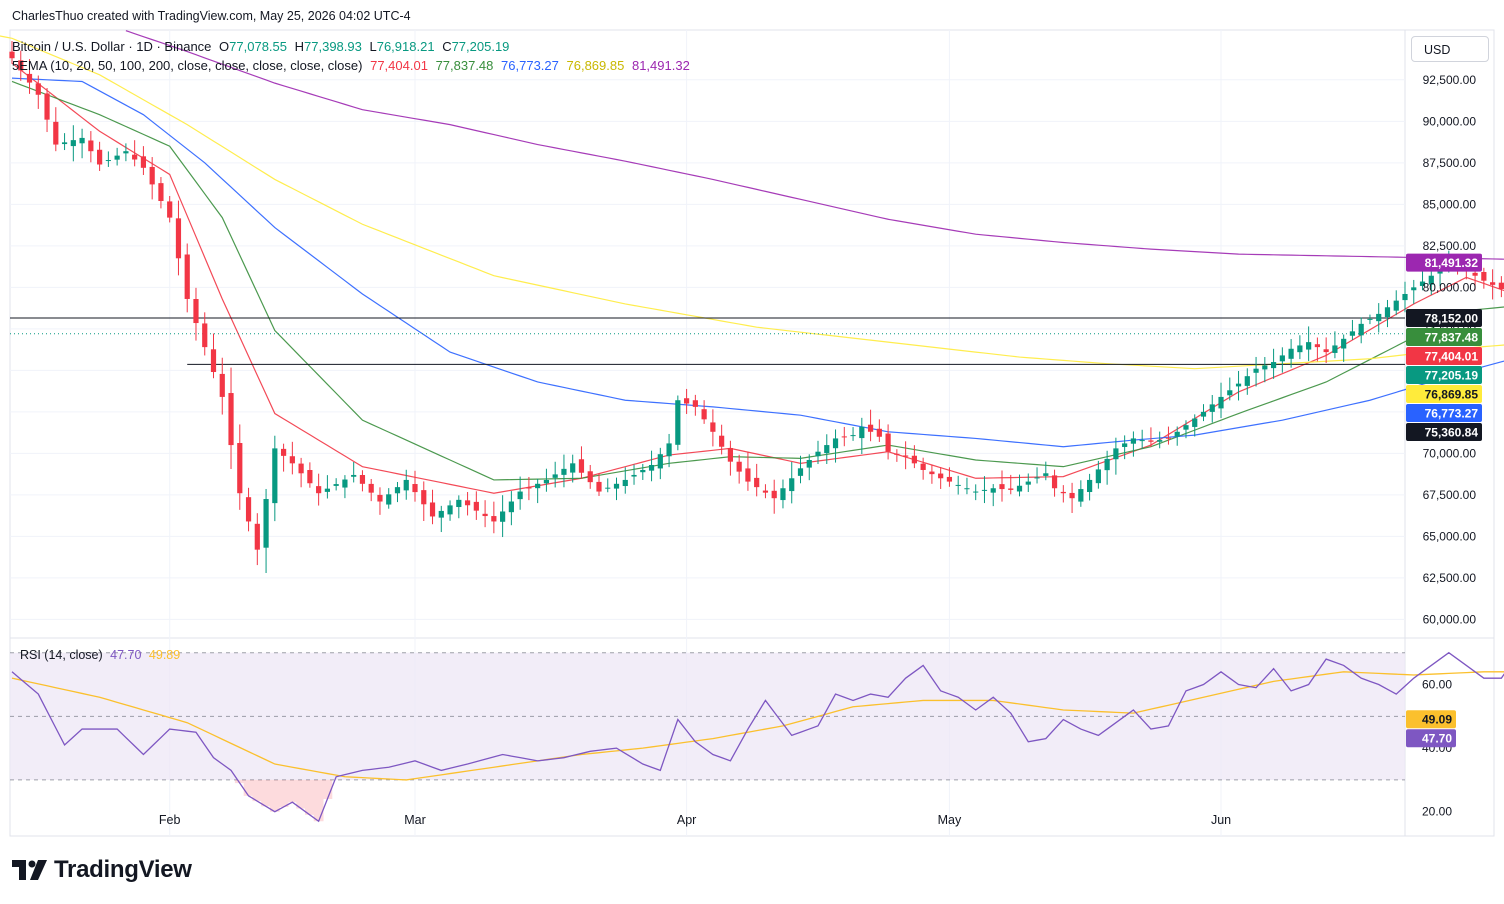 The width and height of the screenshot is (1504, 904). What do you see at coordinates (333, 46) in the screenshot?
I see `high-value: 77,398.93` at bounding box center [333, 46].